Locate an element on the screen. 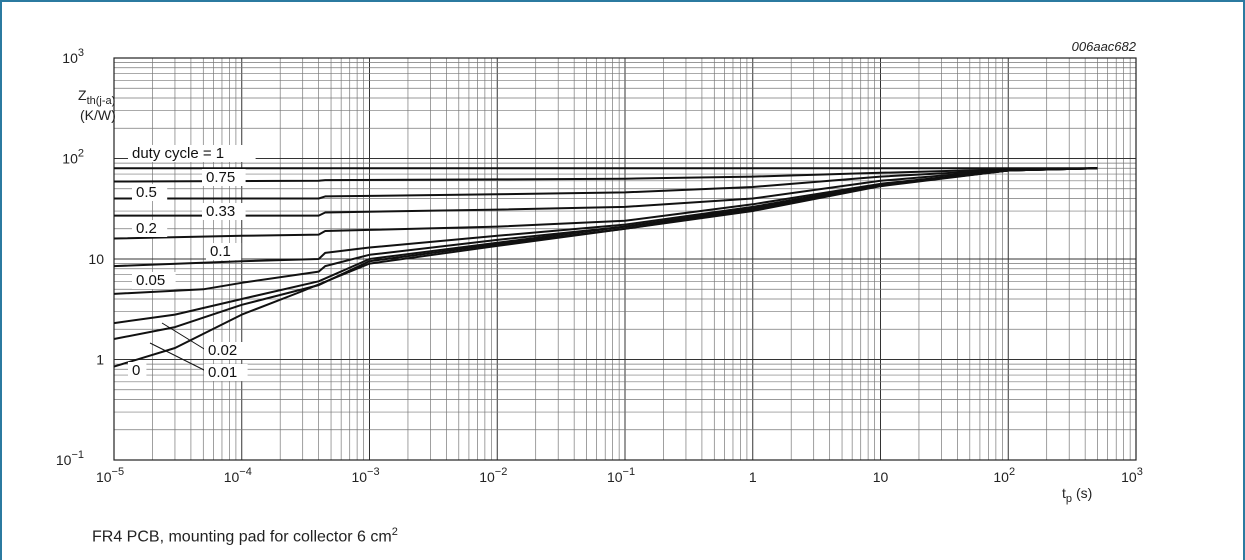  series-label-2: 0.5 is located at coordinates (146, 192).